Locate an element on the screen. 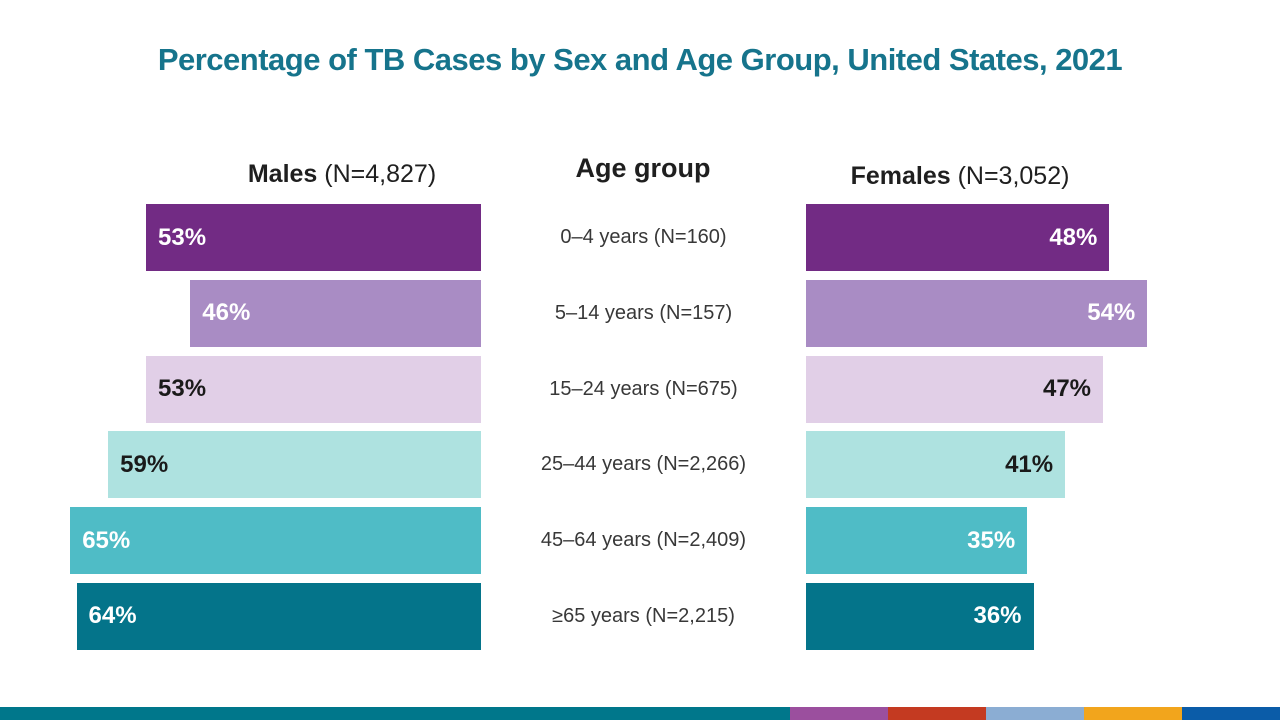 This screenshot has height=720, width=1280. female-bar-cell: 41% is located at coordinates (1013, 465).